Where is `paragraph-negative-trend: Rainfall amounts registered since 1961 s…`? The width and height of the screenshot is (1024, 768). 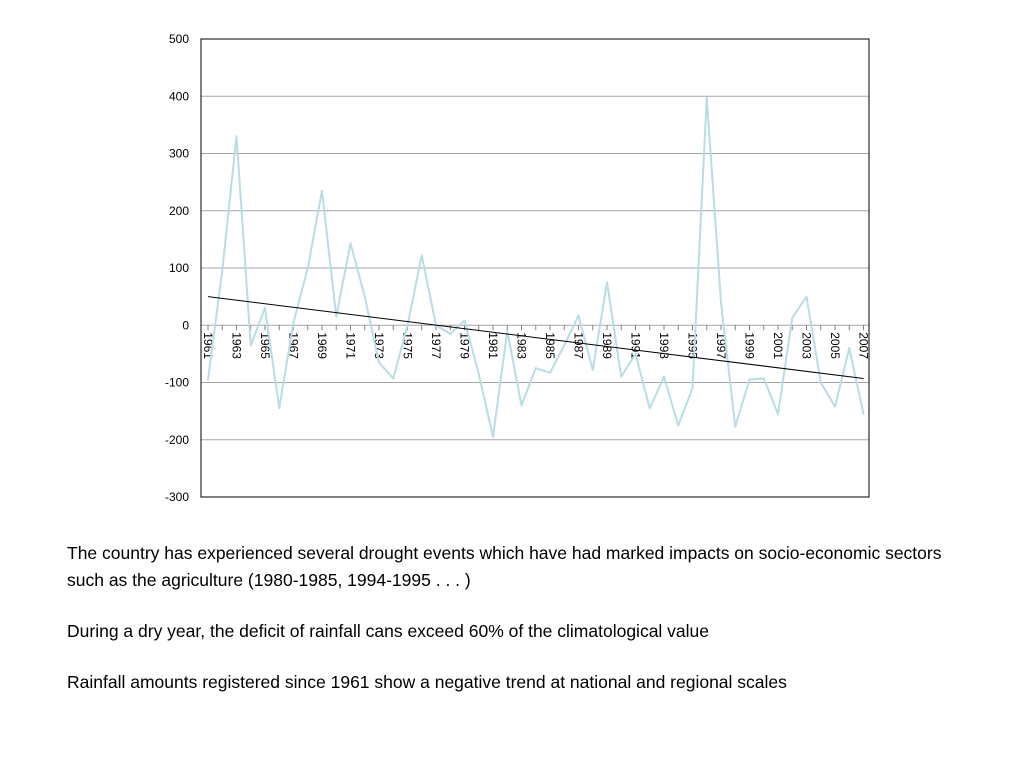
paragraph-negative-trend: Rainfall amounts registered since 1961 s… is located at coordinates (427, 682).